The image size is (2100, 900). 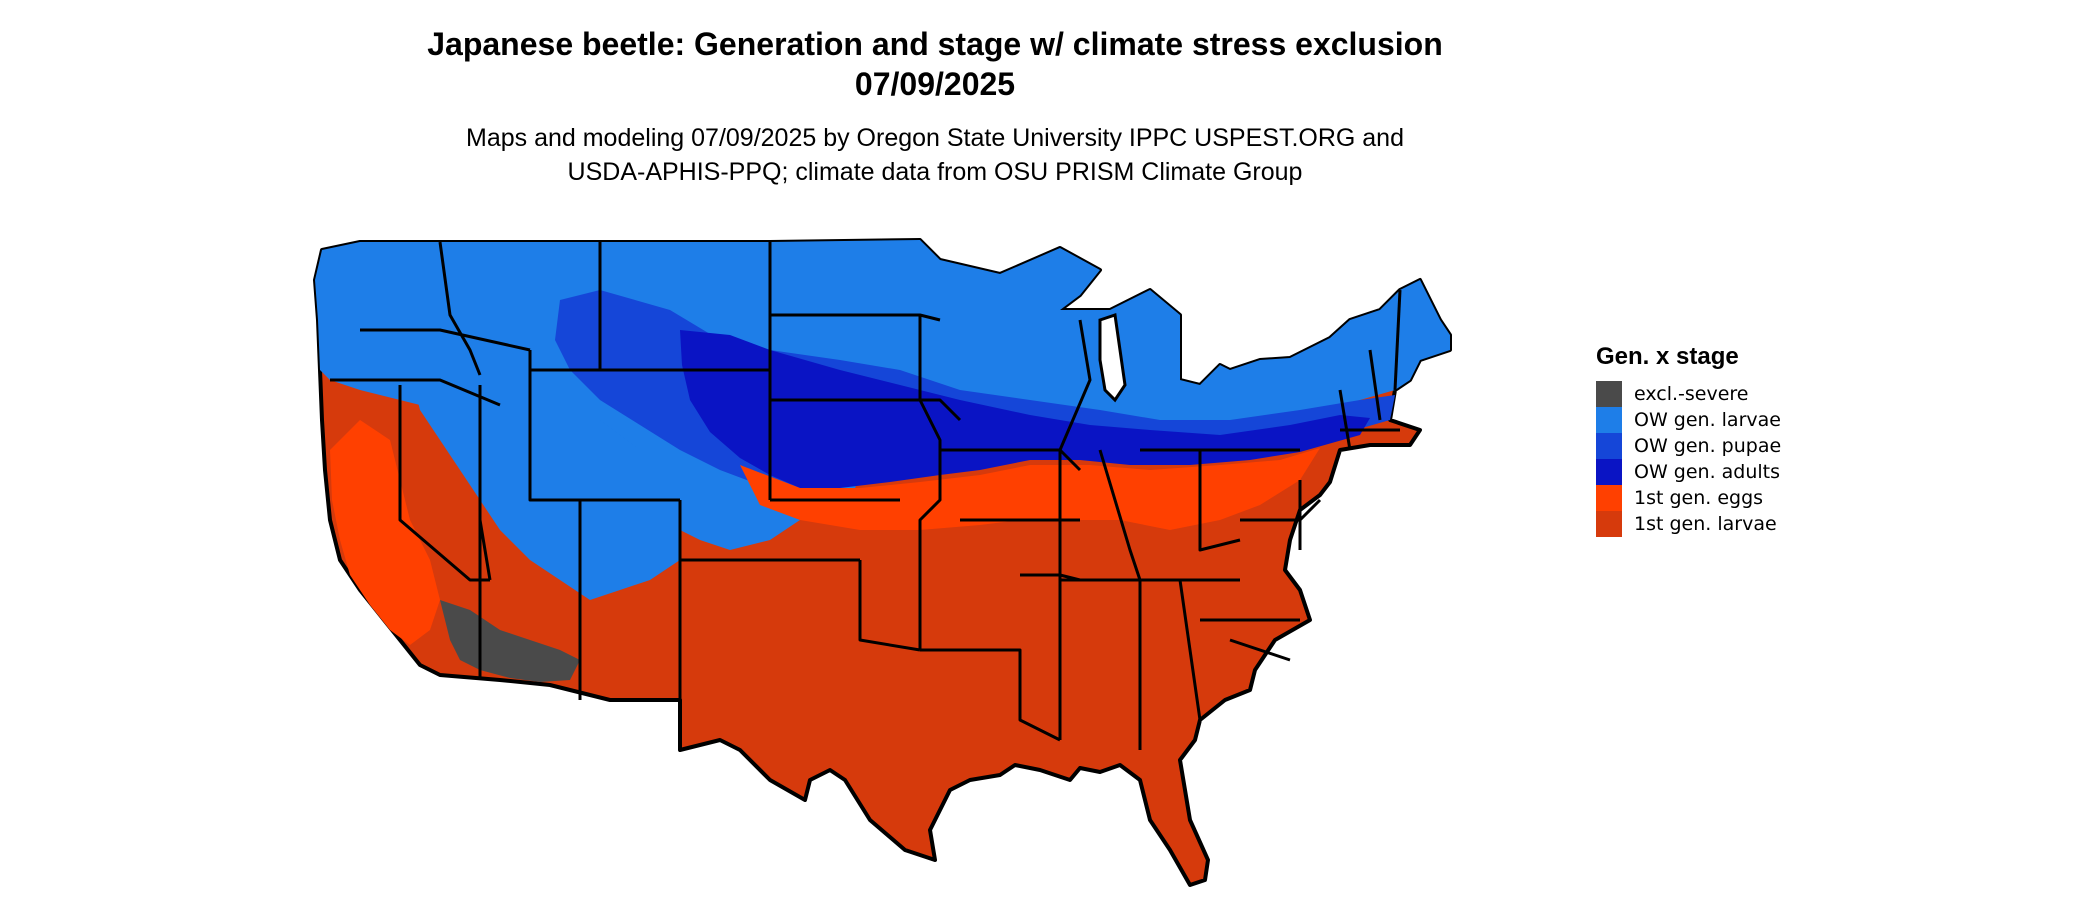 I want to click on legend-label: excl.-severe, so click(x=1691, y=394).